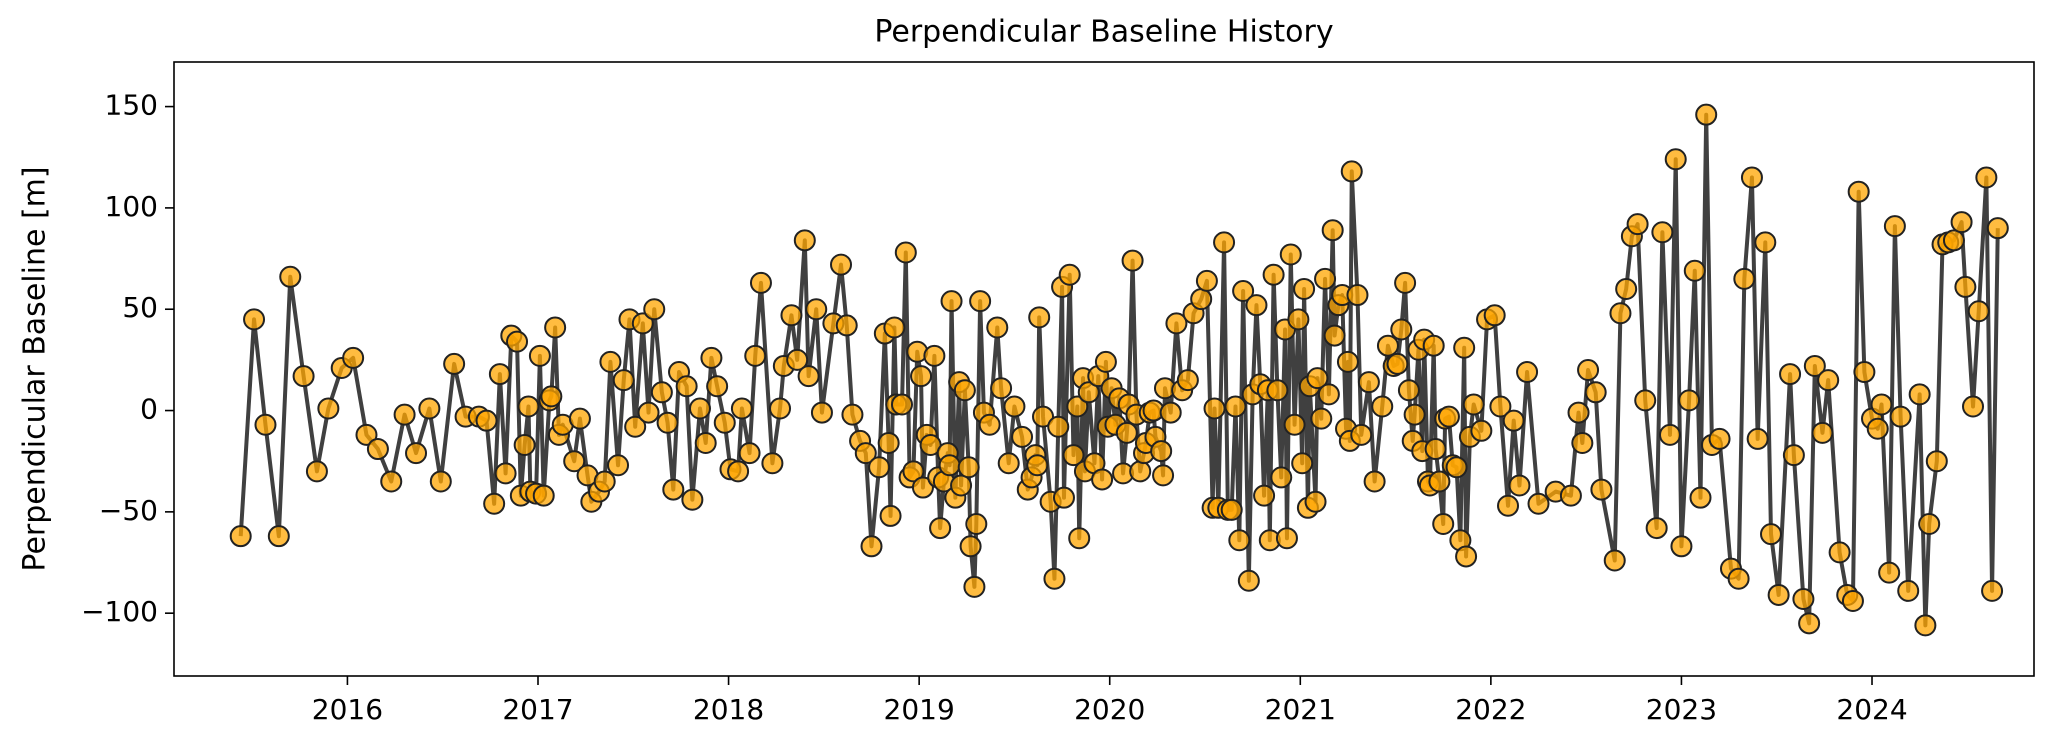  I want to click on y-axis-label: Perpendicular Baseline [m], so click(35, 368).